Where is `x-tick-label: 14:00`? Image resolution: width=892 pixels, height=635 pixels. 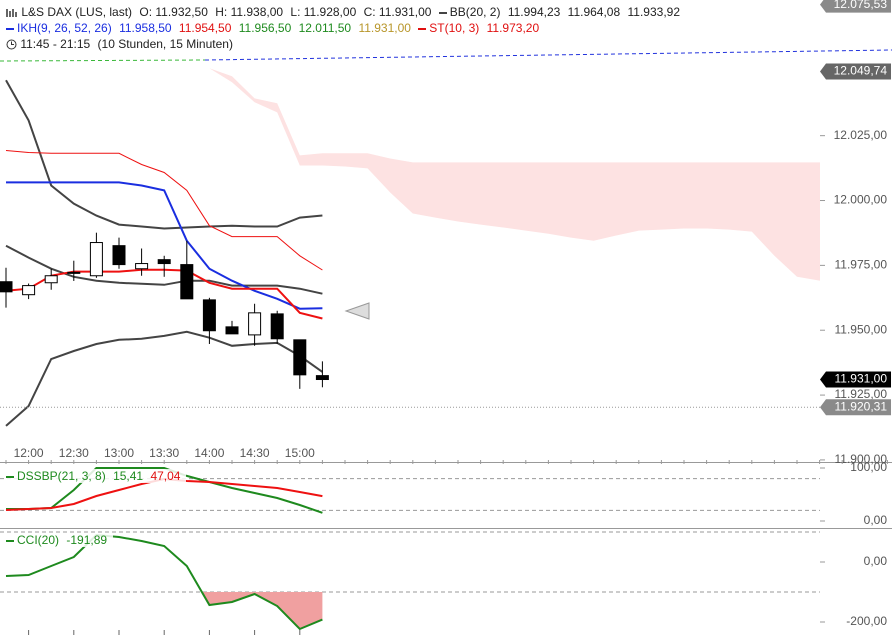 x-tick-label: 14:00 is located at coordinates (209, 453).